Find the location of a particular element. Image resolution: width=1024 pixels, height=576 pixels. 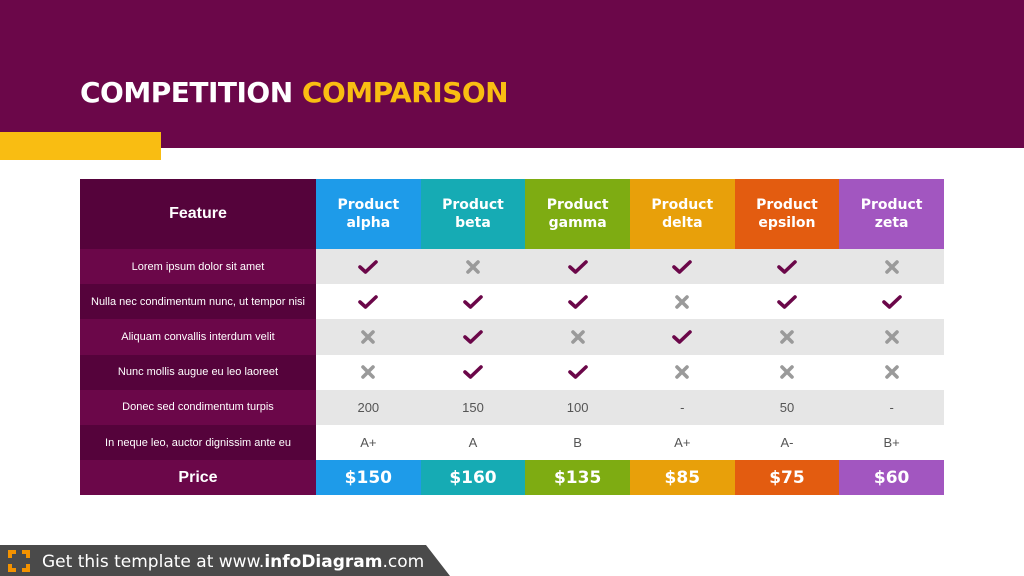

price-cell-0: $150 is located at coordinates (368, 478).